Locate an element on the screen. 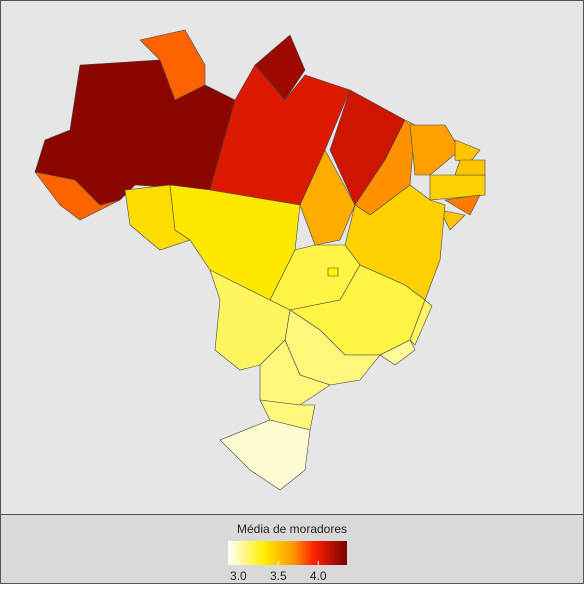 Image resolution: width=584 pixels, height=589 pixels. color-bar is located at coordinates (287, 553).